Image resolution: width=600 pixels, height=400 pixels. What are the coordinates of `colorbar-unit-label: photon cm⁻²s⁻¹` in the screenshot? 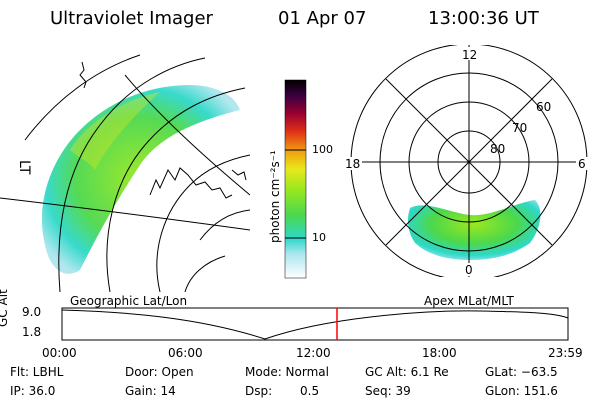 It's located at (275, 196).